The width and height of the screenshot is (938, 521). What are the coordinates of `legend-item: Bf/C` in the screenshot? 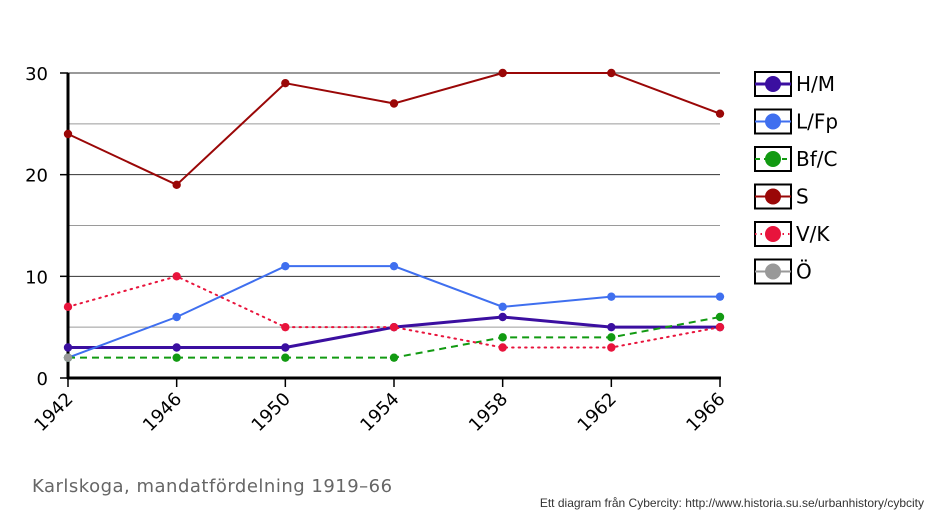 It's located at (795, 159).